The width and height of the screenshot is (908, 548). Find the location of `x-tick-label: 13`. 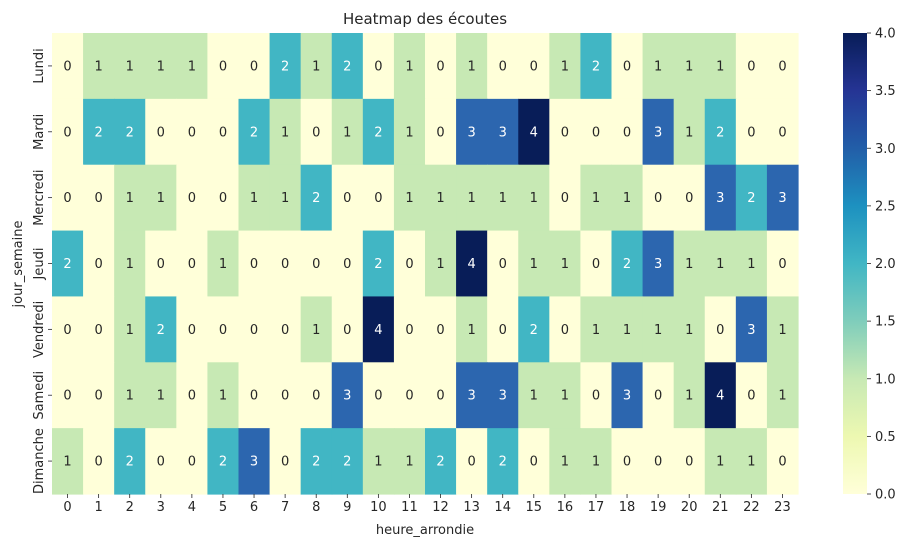

x-tick-label: 13 is located at coordinates (471, 507).